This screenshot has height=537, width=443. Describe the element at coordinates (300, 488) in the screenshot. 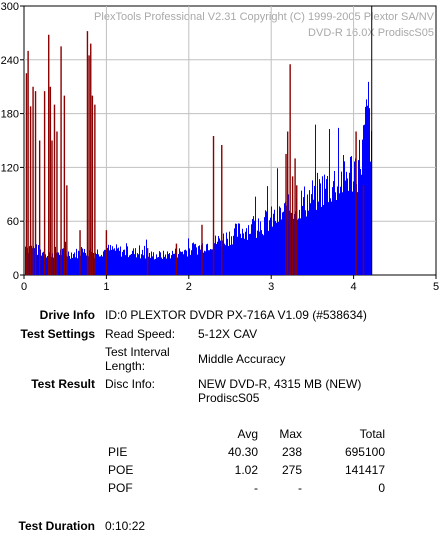

I see `row-max: -` at that location.